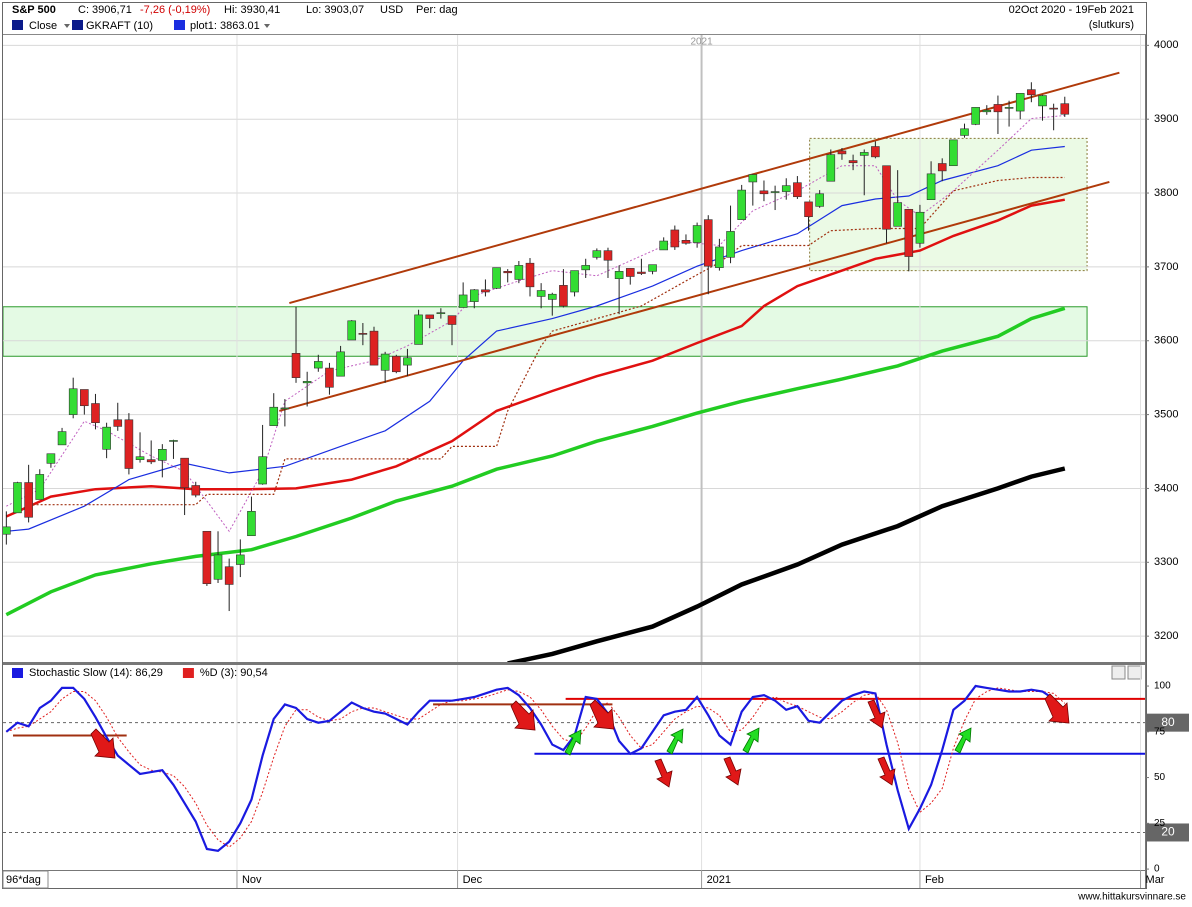 This screenshot has width=1192, height=907. Describe the element at coordinates (1071, 10) in the screenshot. I see `date-range: 02Oct 2020 - 19Feb 2021` at that location.